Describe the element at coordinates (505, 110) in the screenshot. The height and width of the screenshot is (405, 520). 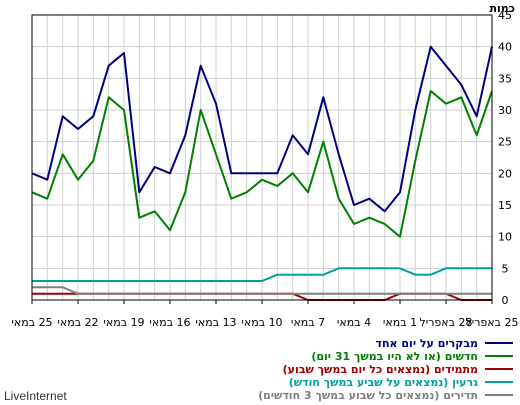
I see `y-tick-label: 30` at that location.